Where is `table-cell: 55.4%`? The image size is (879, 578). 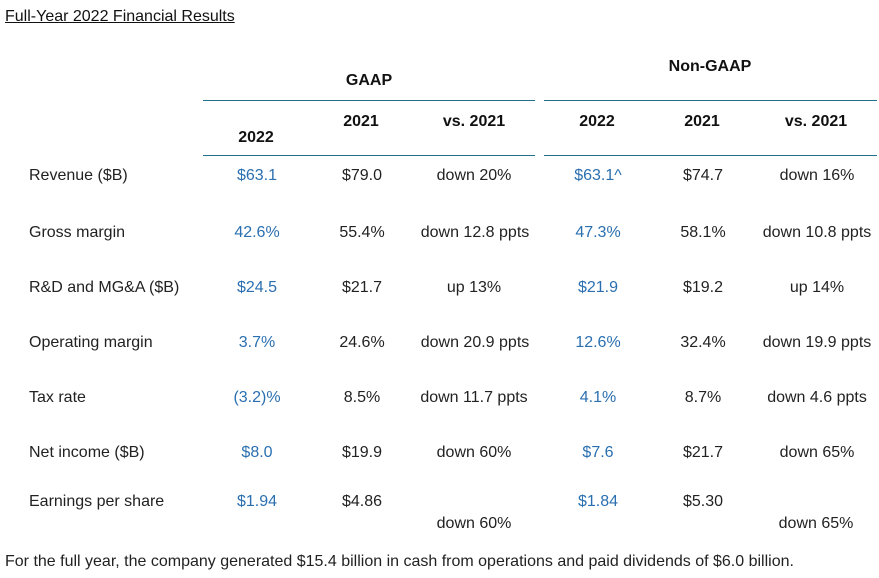 table-cell: 55.4% is located at coordinates (362, 232).